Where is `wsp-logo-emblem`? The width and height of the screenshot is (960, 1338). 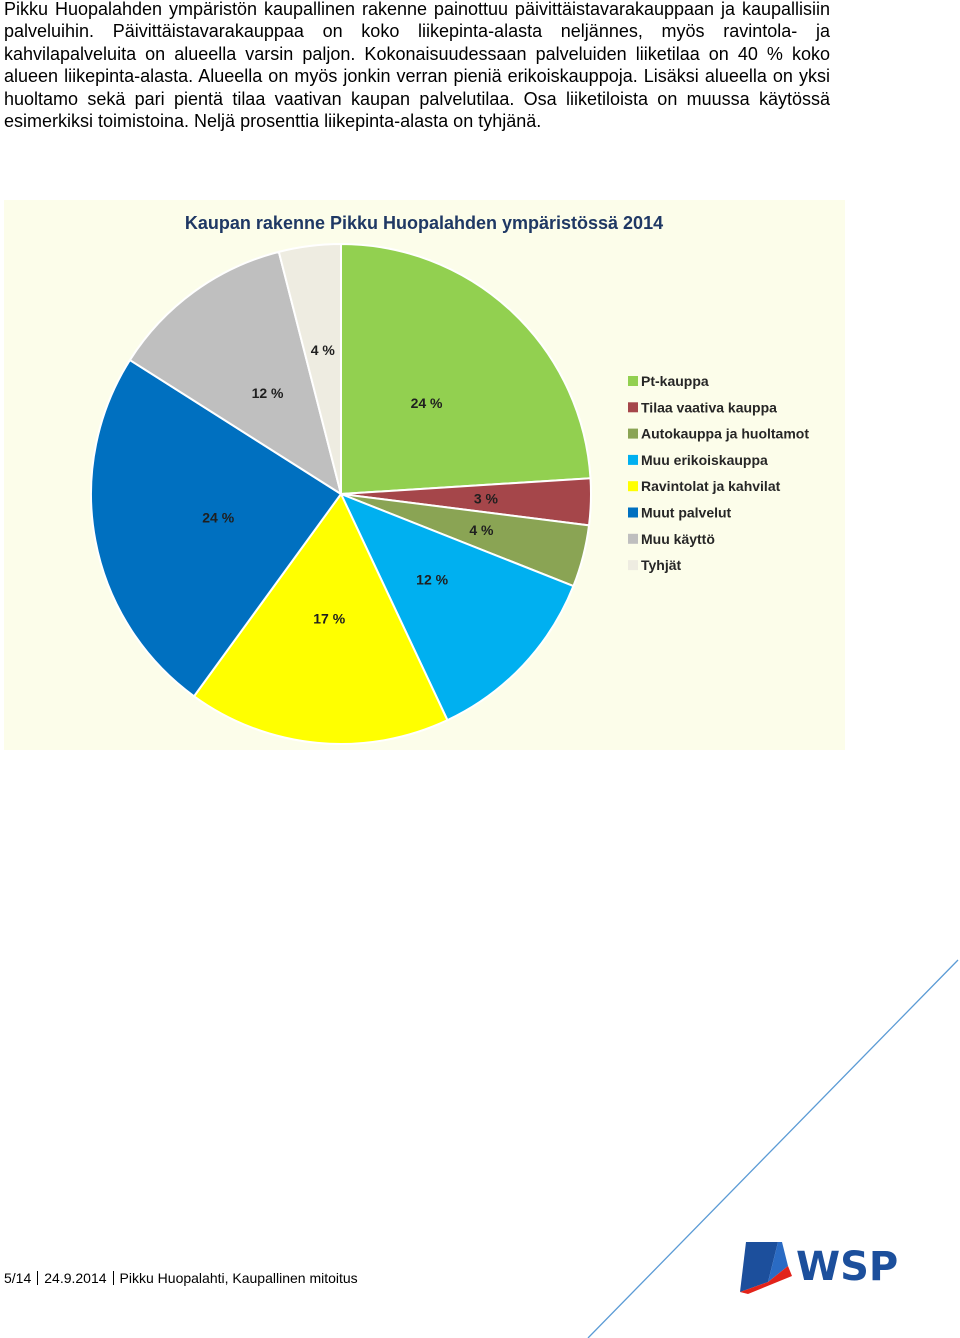 wsp-logo-emblem is located at coordinates (766, 1268).